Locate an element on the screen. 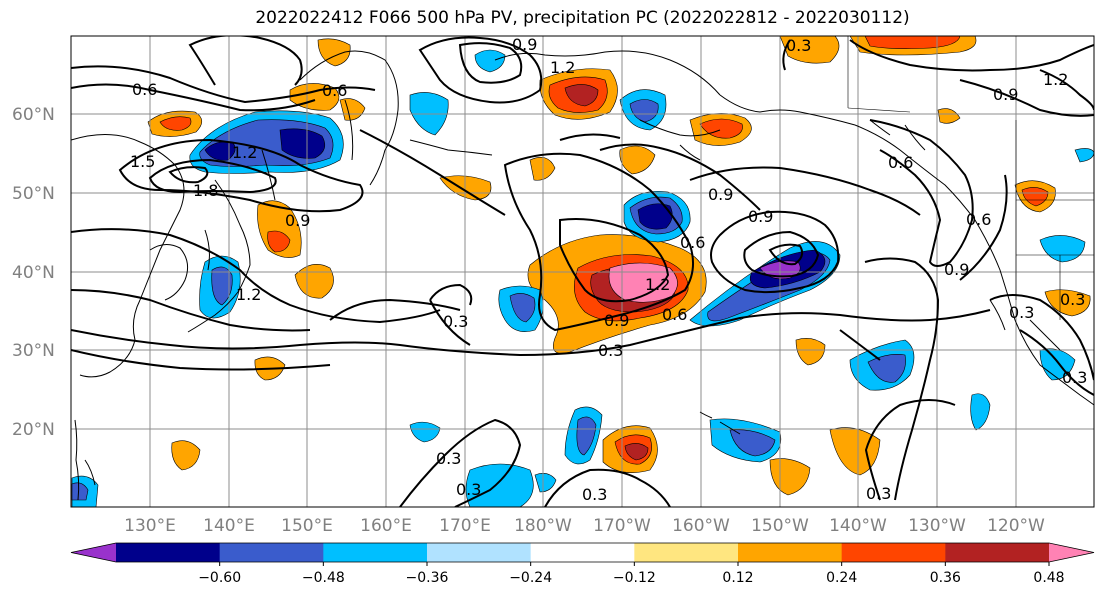  lon-label: 150°E is located at coordinates (307, 526).